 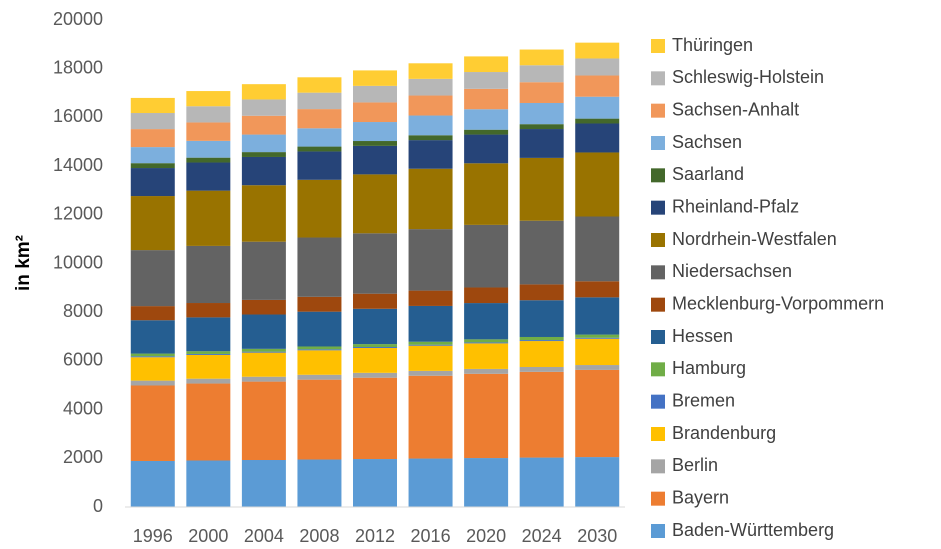 What do you see at coordinates (83, 408) in the screenshot?
I see `y-tick-label: 4000` at bounding box center [83, 408].